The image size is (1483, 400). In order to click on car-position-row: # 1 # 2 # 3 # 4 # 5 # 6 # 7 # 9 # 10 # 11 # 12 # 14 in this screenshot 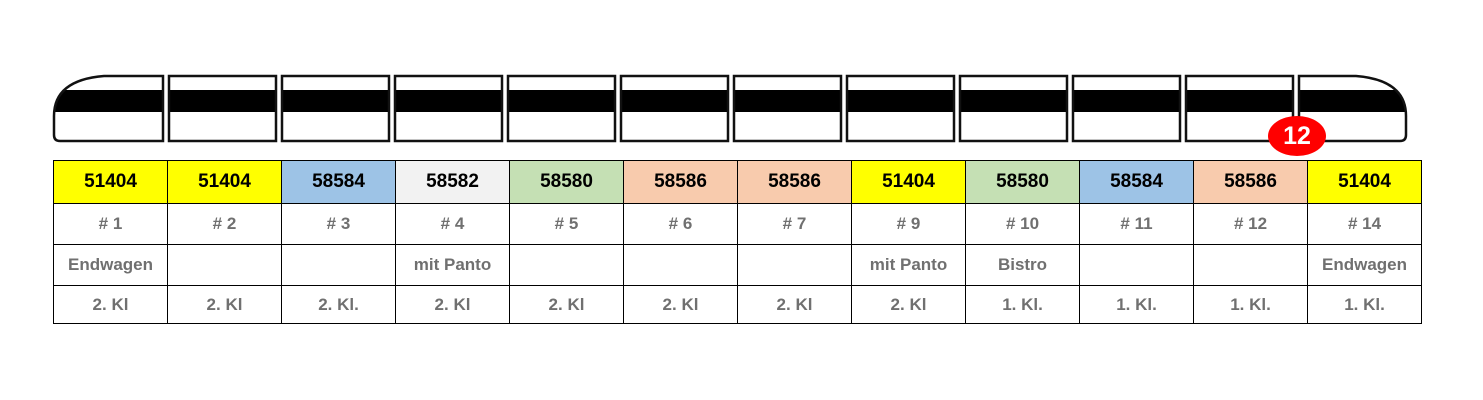, I will do `click(737, 224)`.